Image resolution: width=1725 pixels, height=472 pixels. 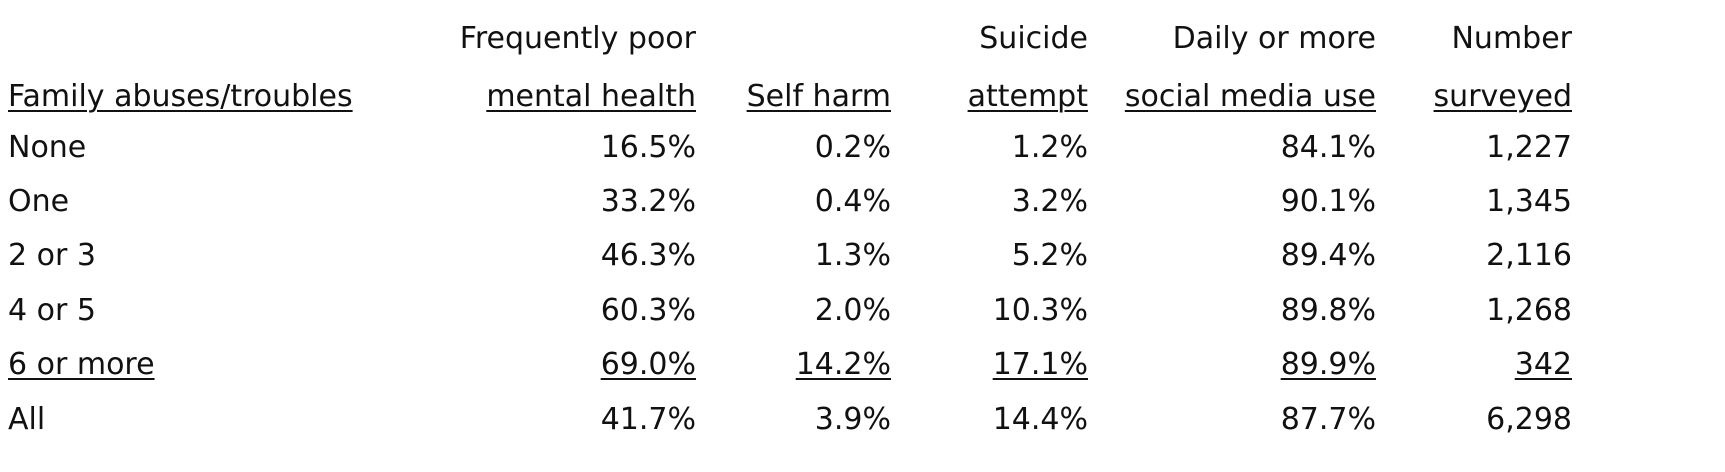 I want to click on cell-self-harm: 0.4%, so click(x=852, y=202).